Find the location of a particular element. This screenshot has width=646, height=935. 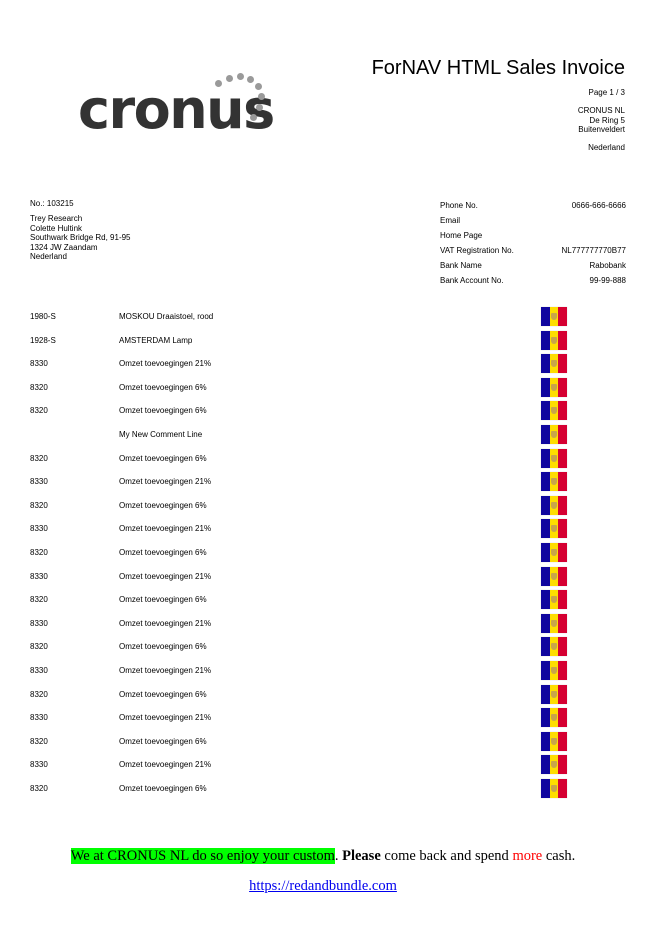

footer-link-container: https://redandbundle.com is located at coordinates (323, 886).